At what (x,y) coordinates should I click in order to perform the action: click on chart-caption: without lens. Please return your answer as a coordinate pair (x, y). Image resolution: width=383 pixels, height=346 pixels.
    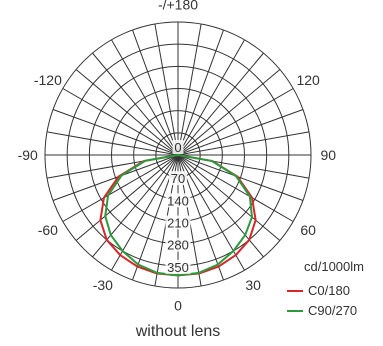
    Looking at the image, I should click on (178, 331).